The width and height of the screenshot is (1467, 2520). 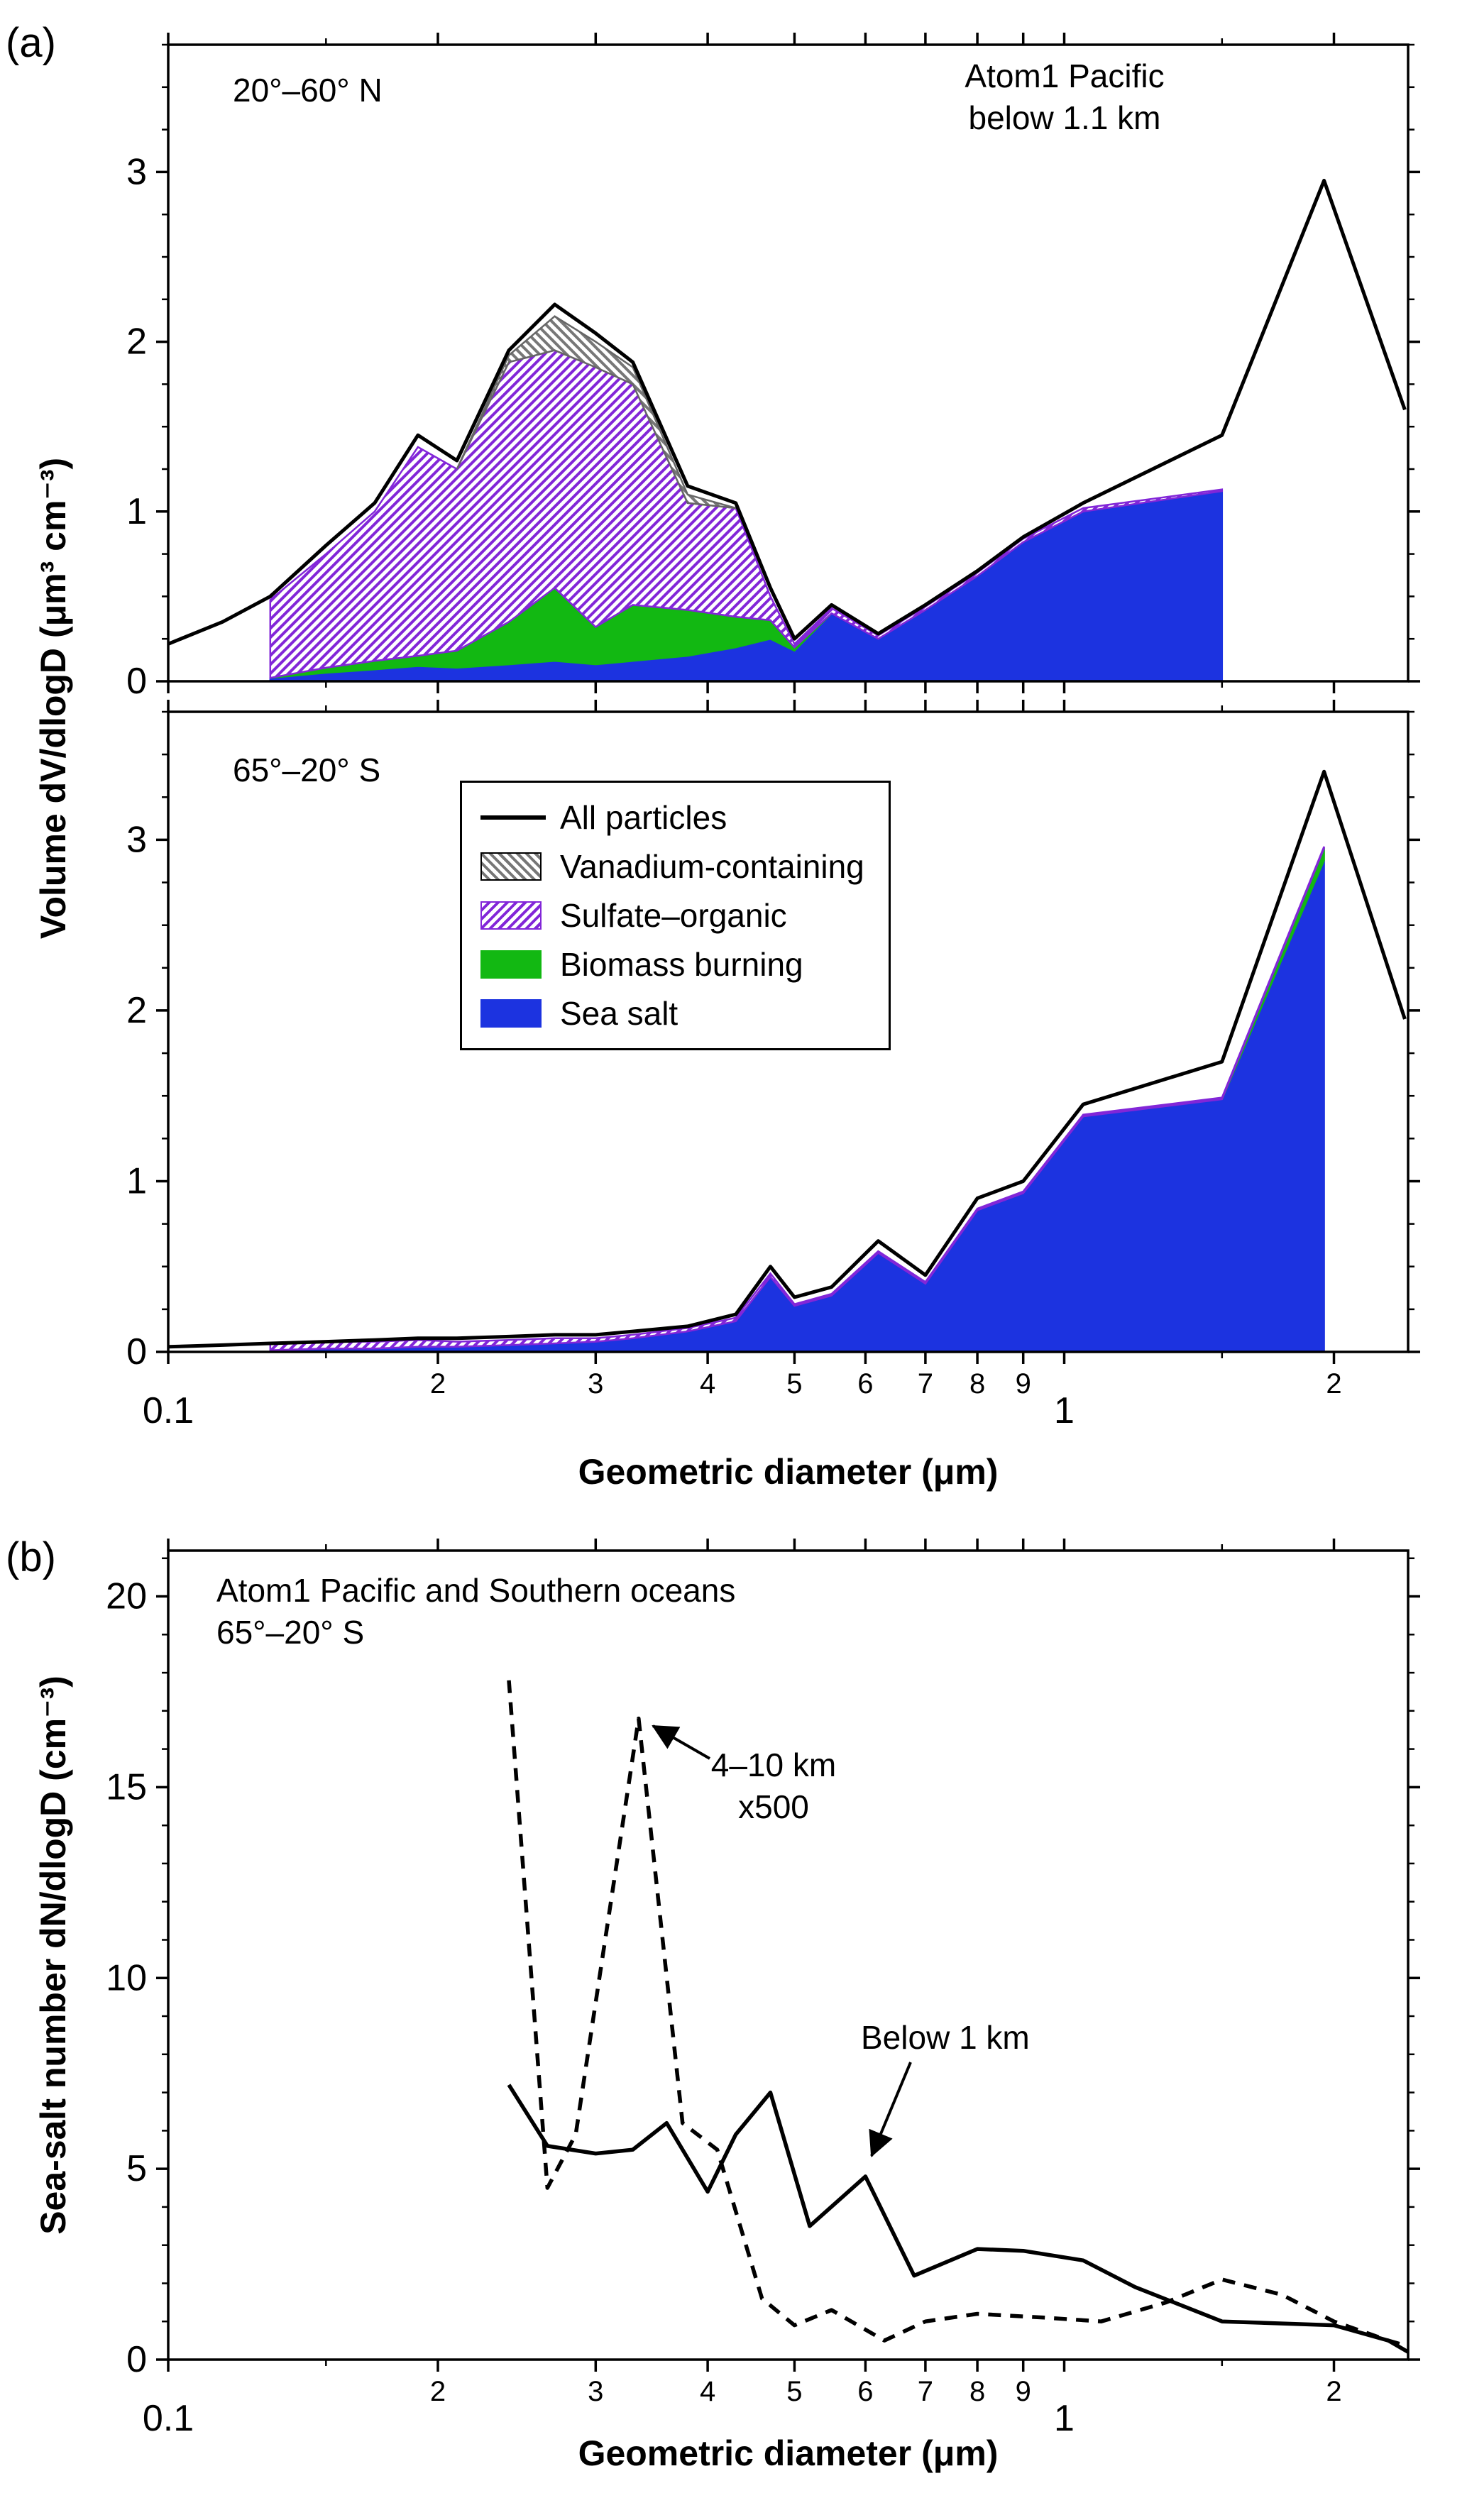 I want to click on legend-swatch-biomass, so click(x=511, y=965).